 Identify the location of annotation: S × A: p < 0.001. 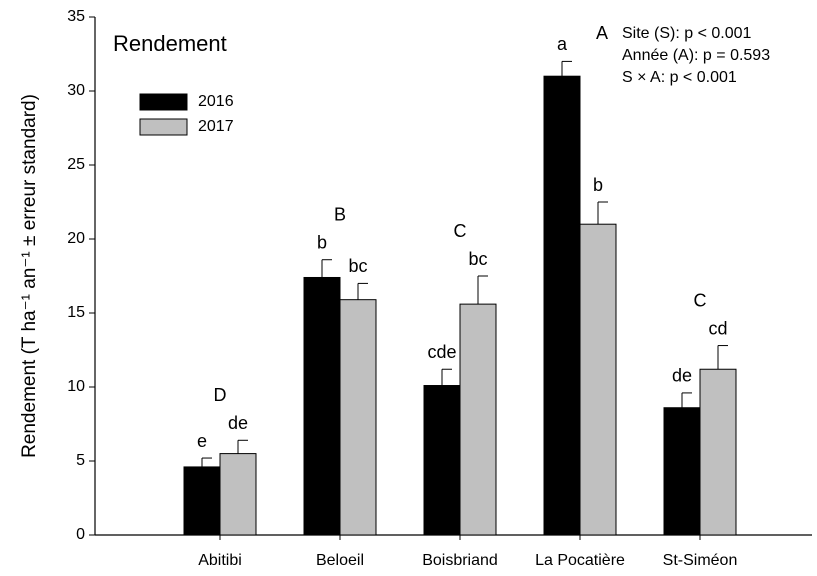
(679, 77).